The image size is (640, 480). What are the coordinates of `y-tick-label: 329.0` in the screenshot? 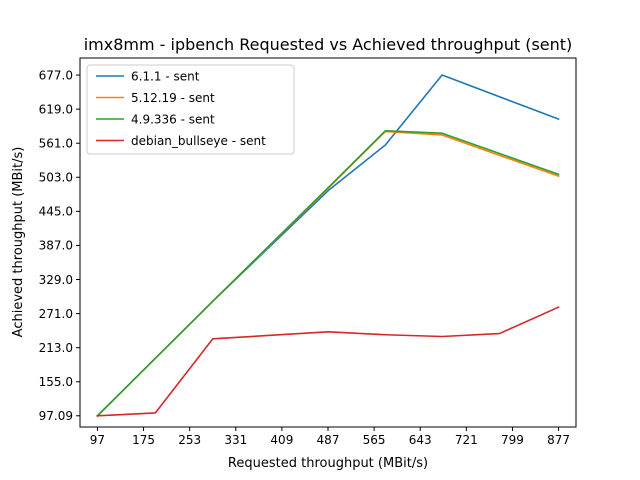 It's located at (56, 280).